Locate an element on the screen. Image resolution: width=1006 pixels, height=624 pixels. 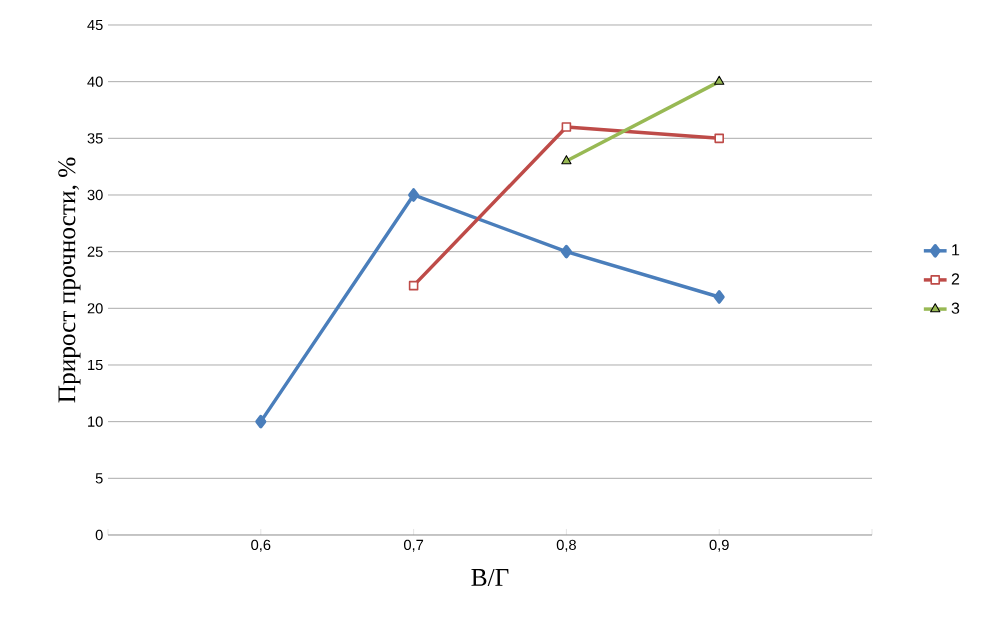
y-tick-label: 40 is located at coordinates (95, 81).